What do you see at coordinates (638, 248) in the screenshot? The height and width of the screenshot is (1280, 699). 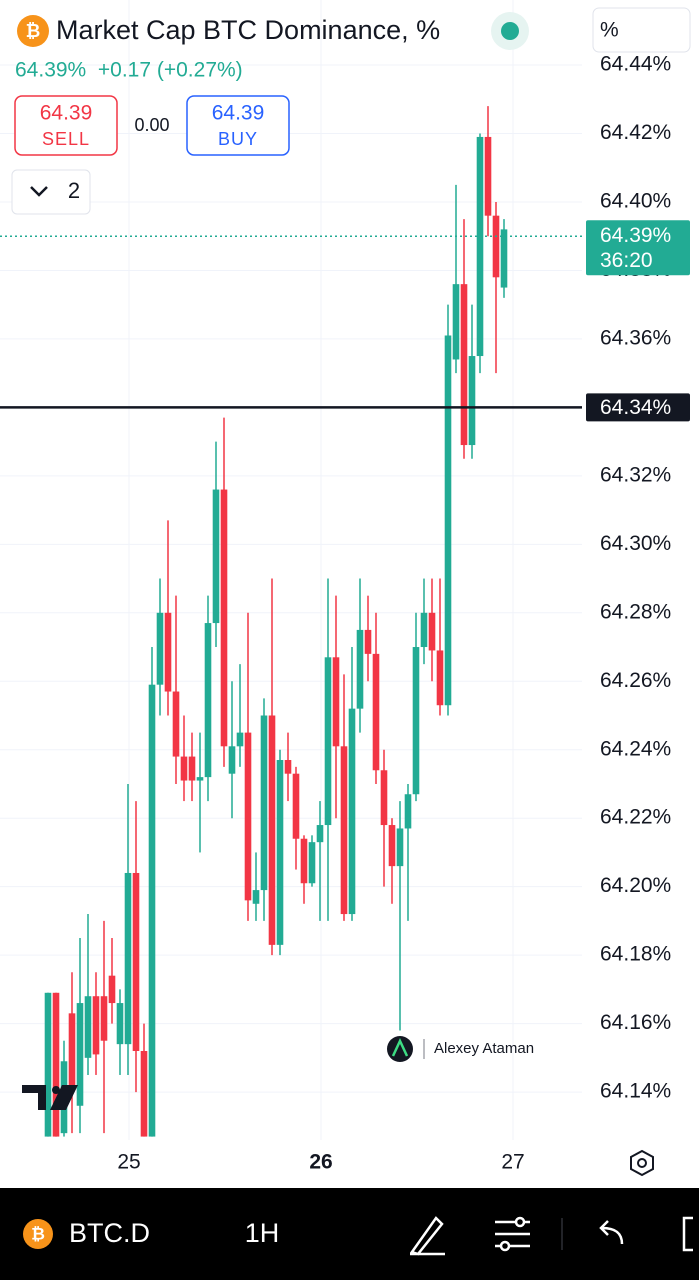 I see `current-price-badge` at bounding box center [638, 248].